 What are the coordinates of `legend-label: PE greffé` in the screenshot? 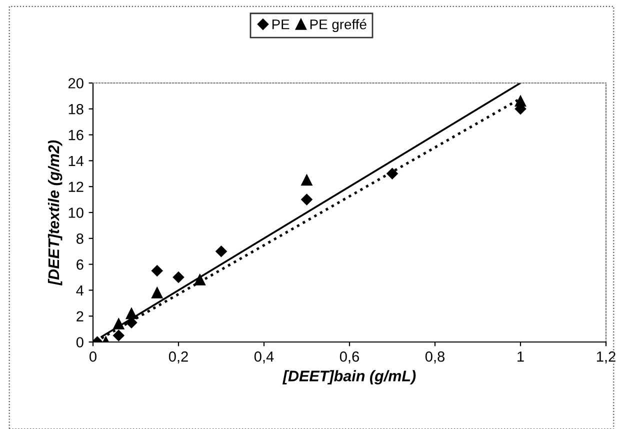 It's located at (338, 25).